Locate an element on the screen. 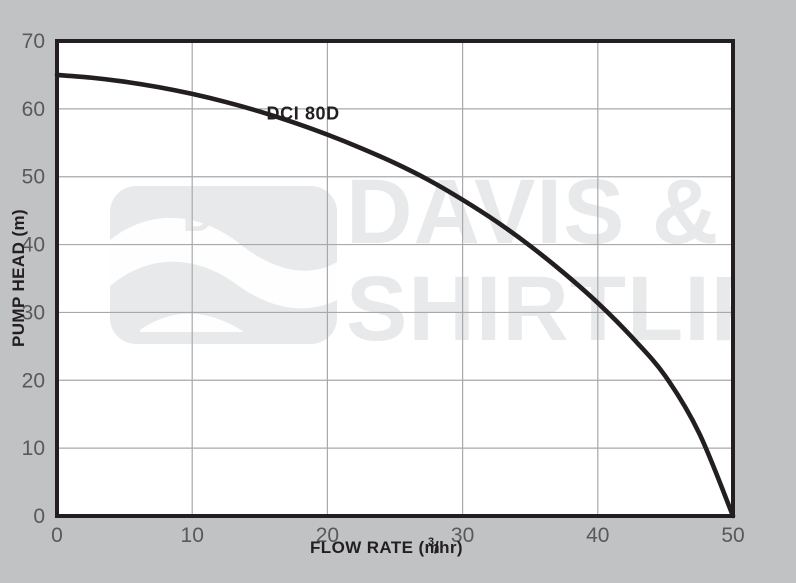 Image resolution: width=796 pixels, height=583 pixels. x-tick-label-10: 10 is located at coordinates (192, 535).